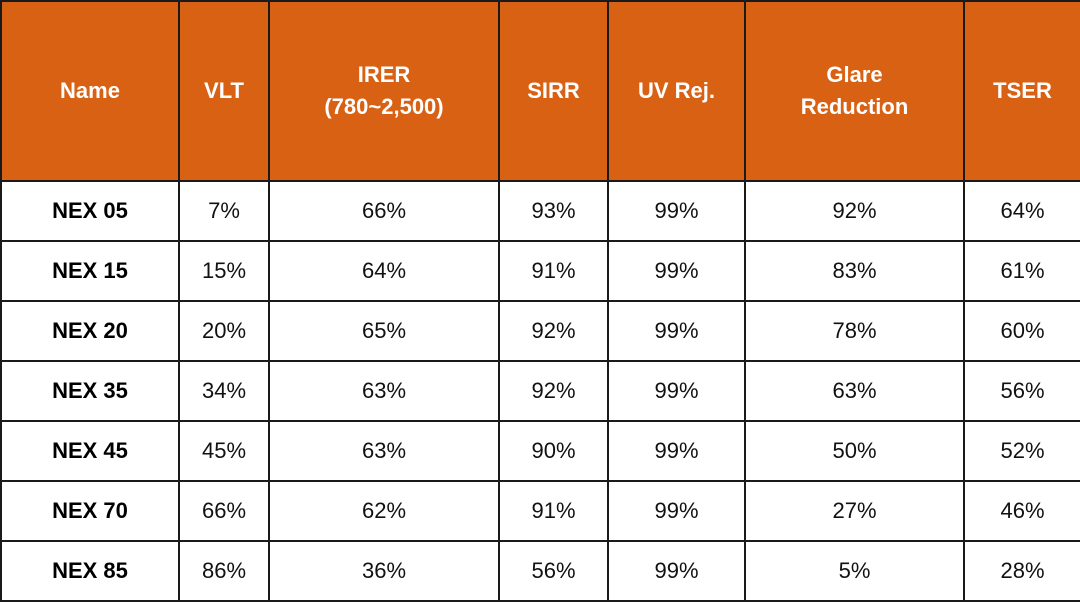  What do you see at coordinates (1021, 391) in the screenshot?
I see `cell-tser: 56%` at bounding box center [1021, 391].